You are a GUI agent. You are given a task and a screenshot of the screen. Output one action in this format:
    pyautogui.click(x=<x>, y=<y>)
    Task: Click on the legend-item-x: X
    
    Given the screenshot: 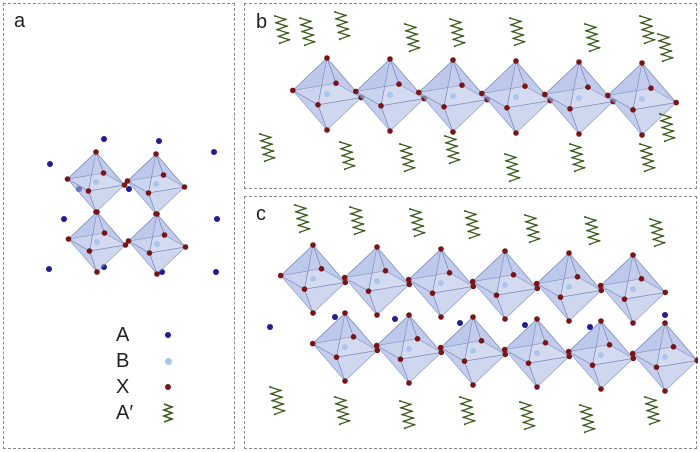 What is the action you would take?
    pyautogui.click(x=156, y=387)
    